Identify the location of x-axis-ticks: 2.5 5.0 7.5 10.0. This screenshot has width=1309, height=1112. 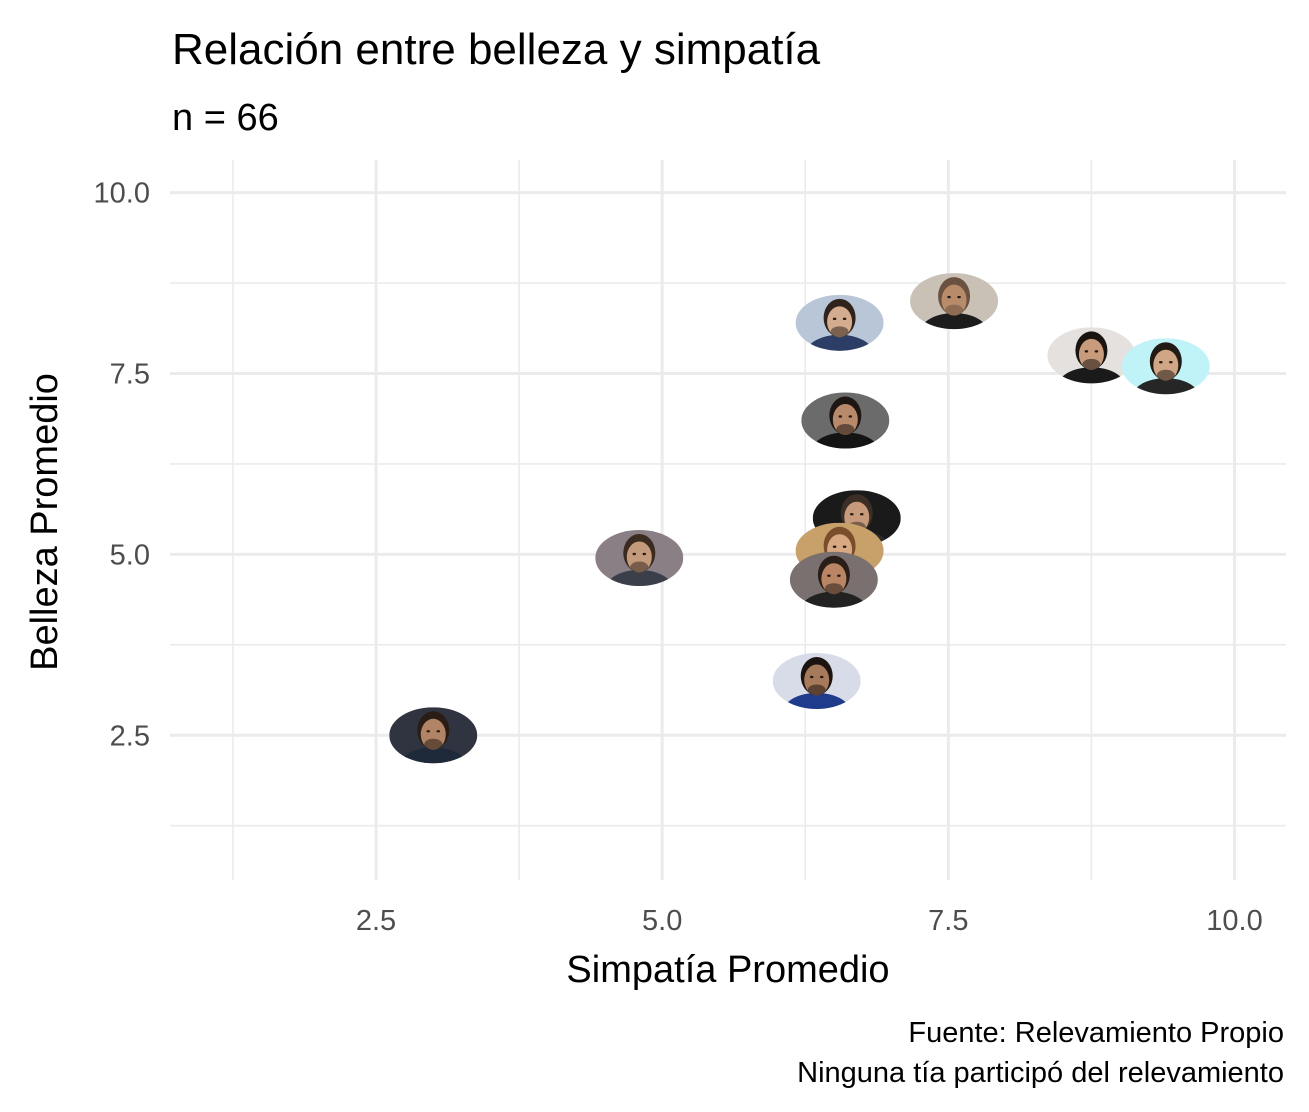
(809, 921).